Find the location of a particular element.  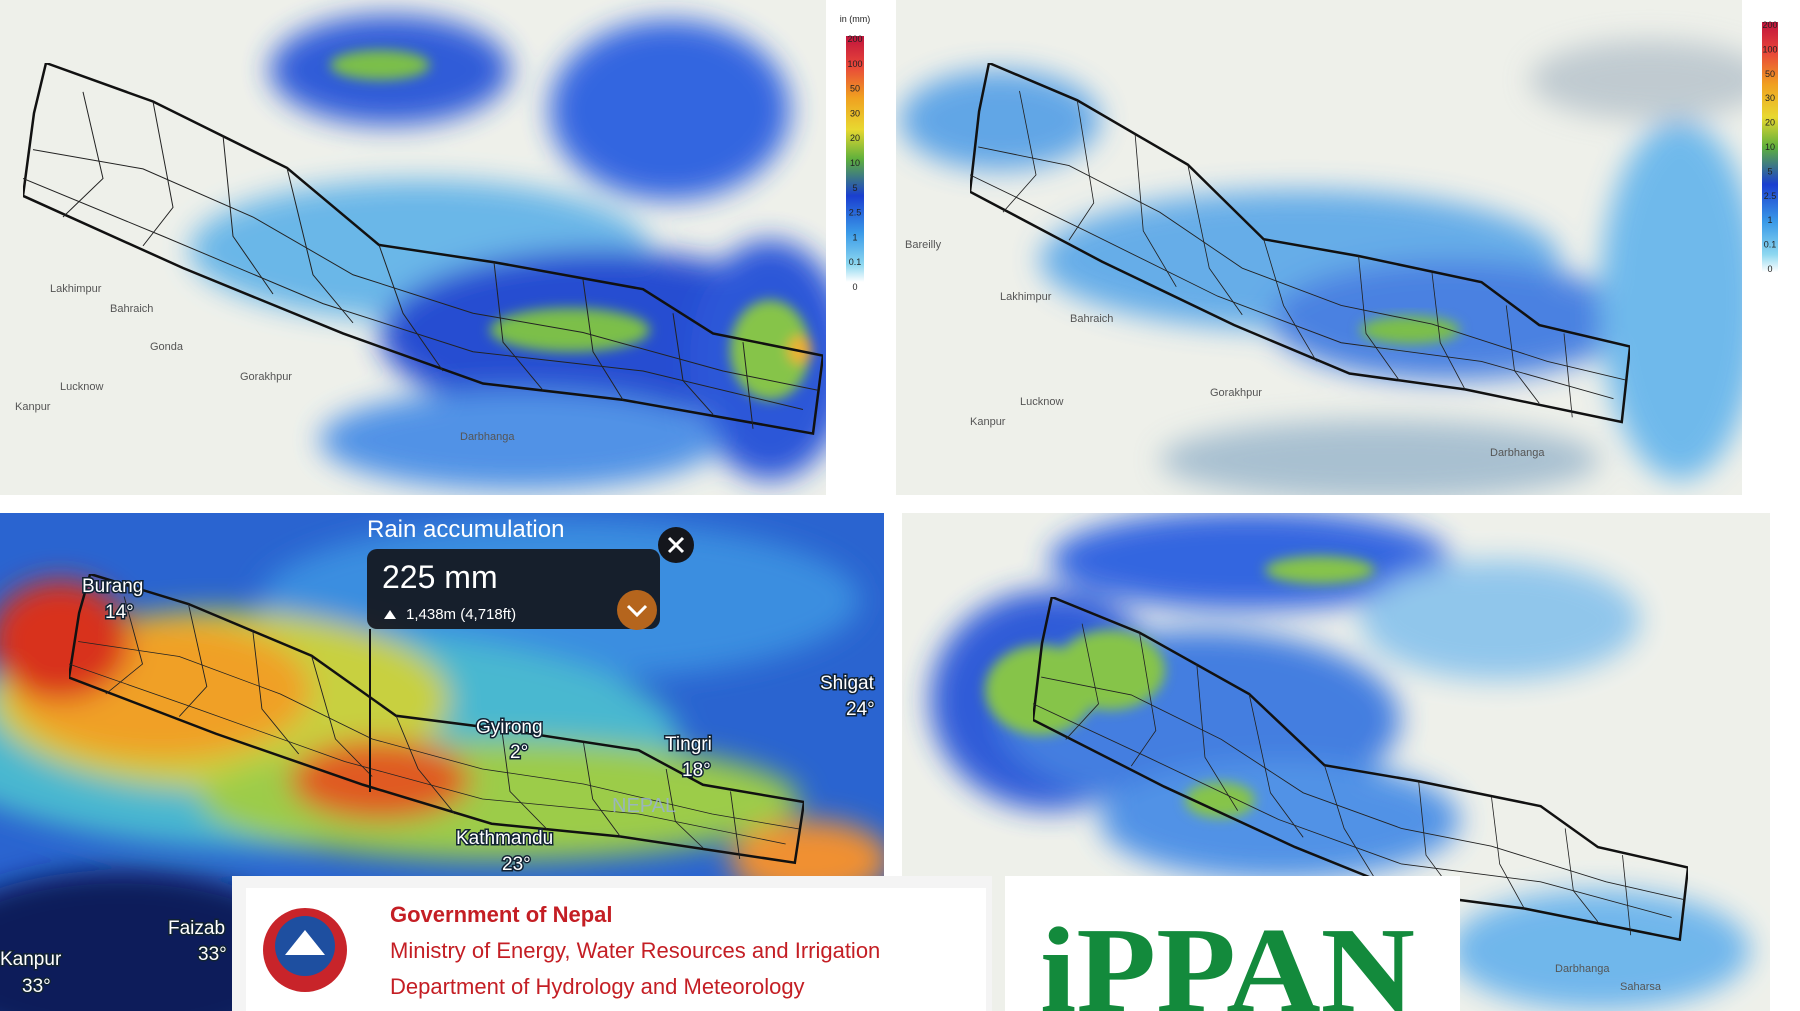

place-label: Saharsa is located at coordinates (1641, 987).